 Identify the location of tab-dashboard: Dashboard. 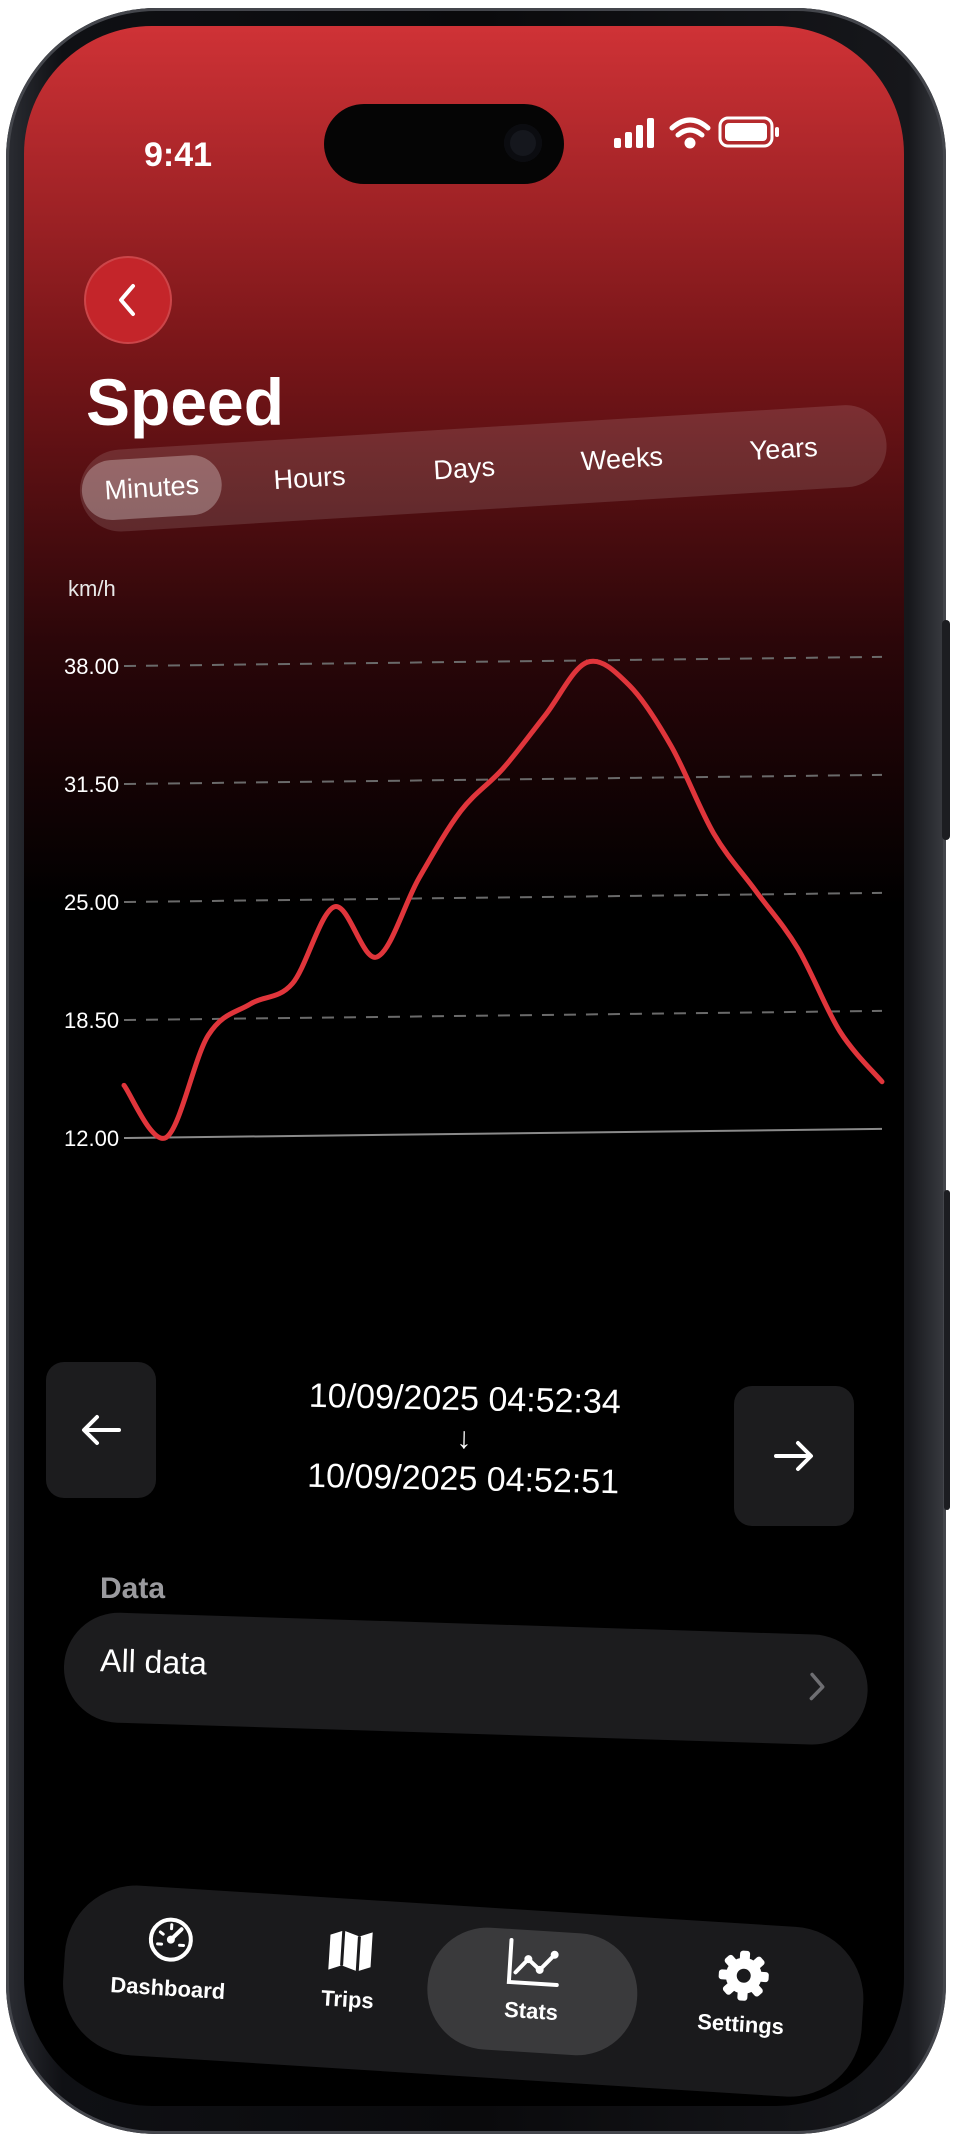
(169, 1957).